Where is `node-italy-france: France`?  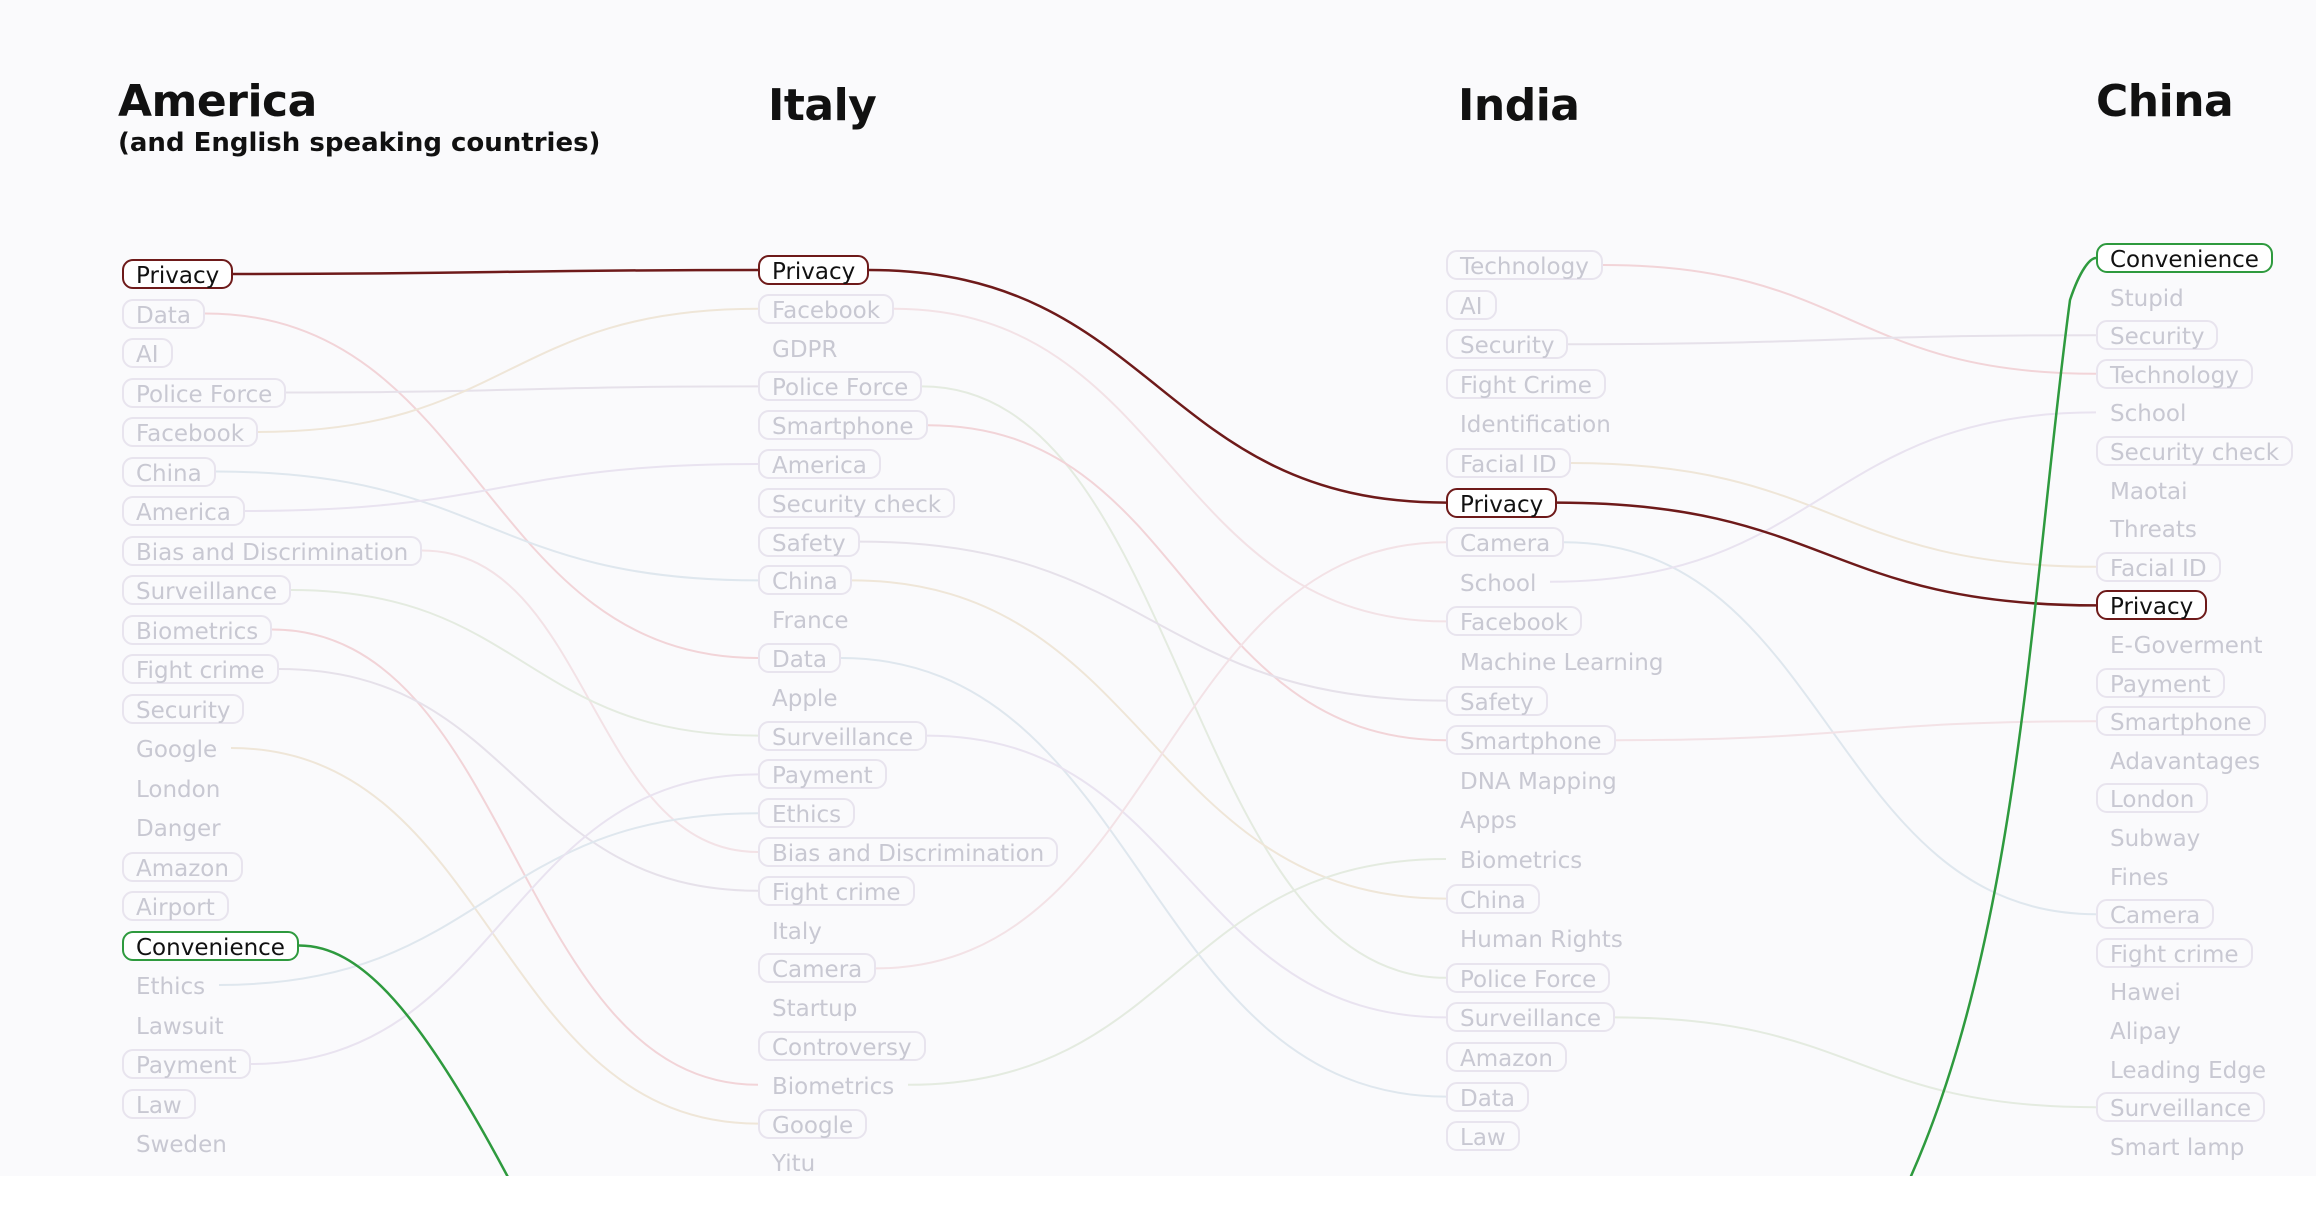
node-italy-france: France is located at coordinates (810, 621).